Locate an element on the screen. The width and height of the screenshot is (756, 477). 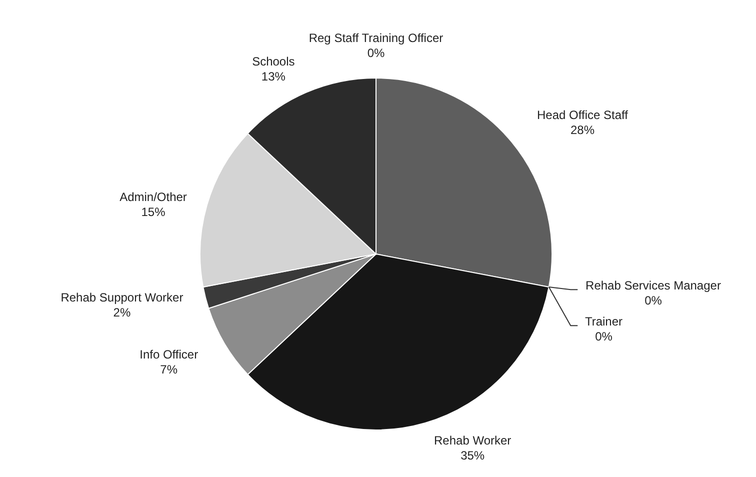
category-label: Reg Staff Training Officer is located at coordinates (376, 38).